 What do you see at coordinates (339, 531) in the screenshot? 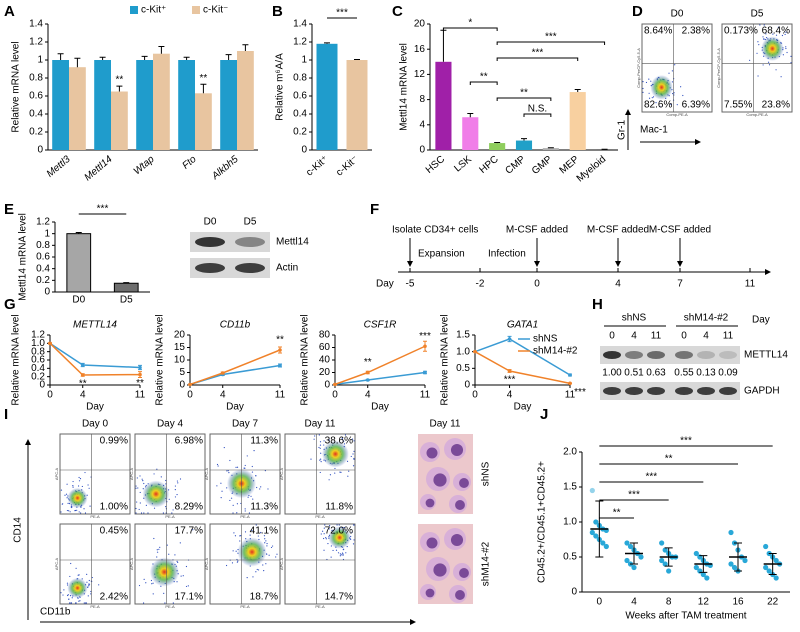
I see `quadrant-percent: 72.0%` at bounding box center [339, 531].